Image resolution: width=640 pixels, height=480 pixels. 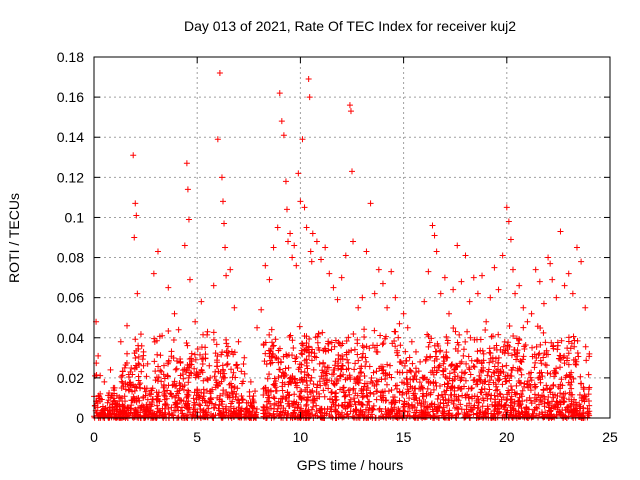 I want to click on x-tick-label: 25, so click(x=610, y=437).